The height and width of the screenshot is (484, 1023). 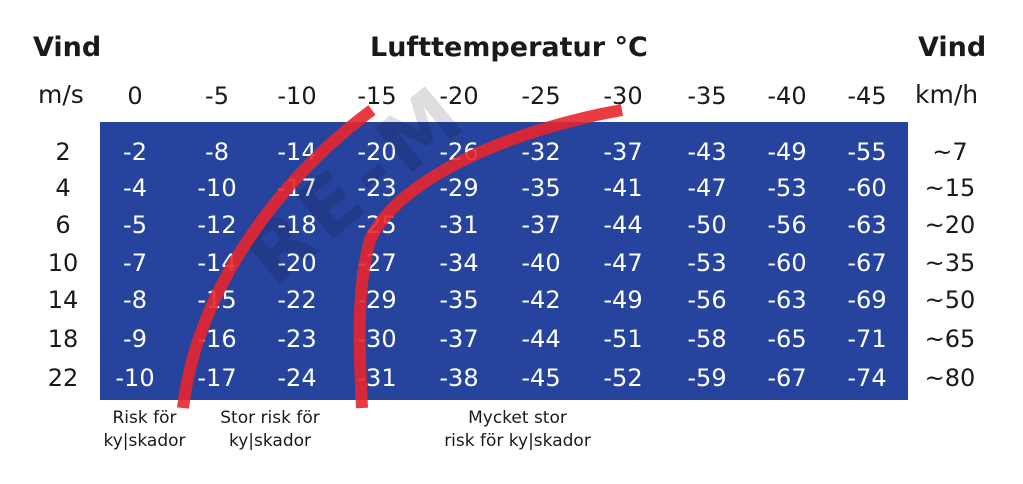 What do you see at coordinates (297, 96) in the screenshot?
I see `temperature-header: -10` at bounding box center [297, 96].